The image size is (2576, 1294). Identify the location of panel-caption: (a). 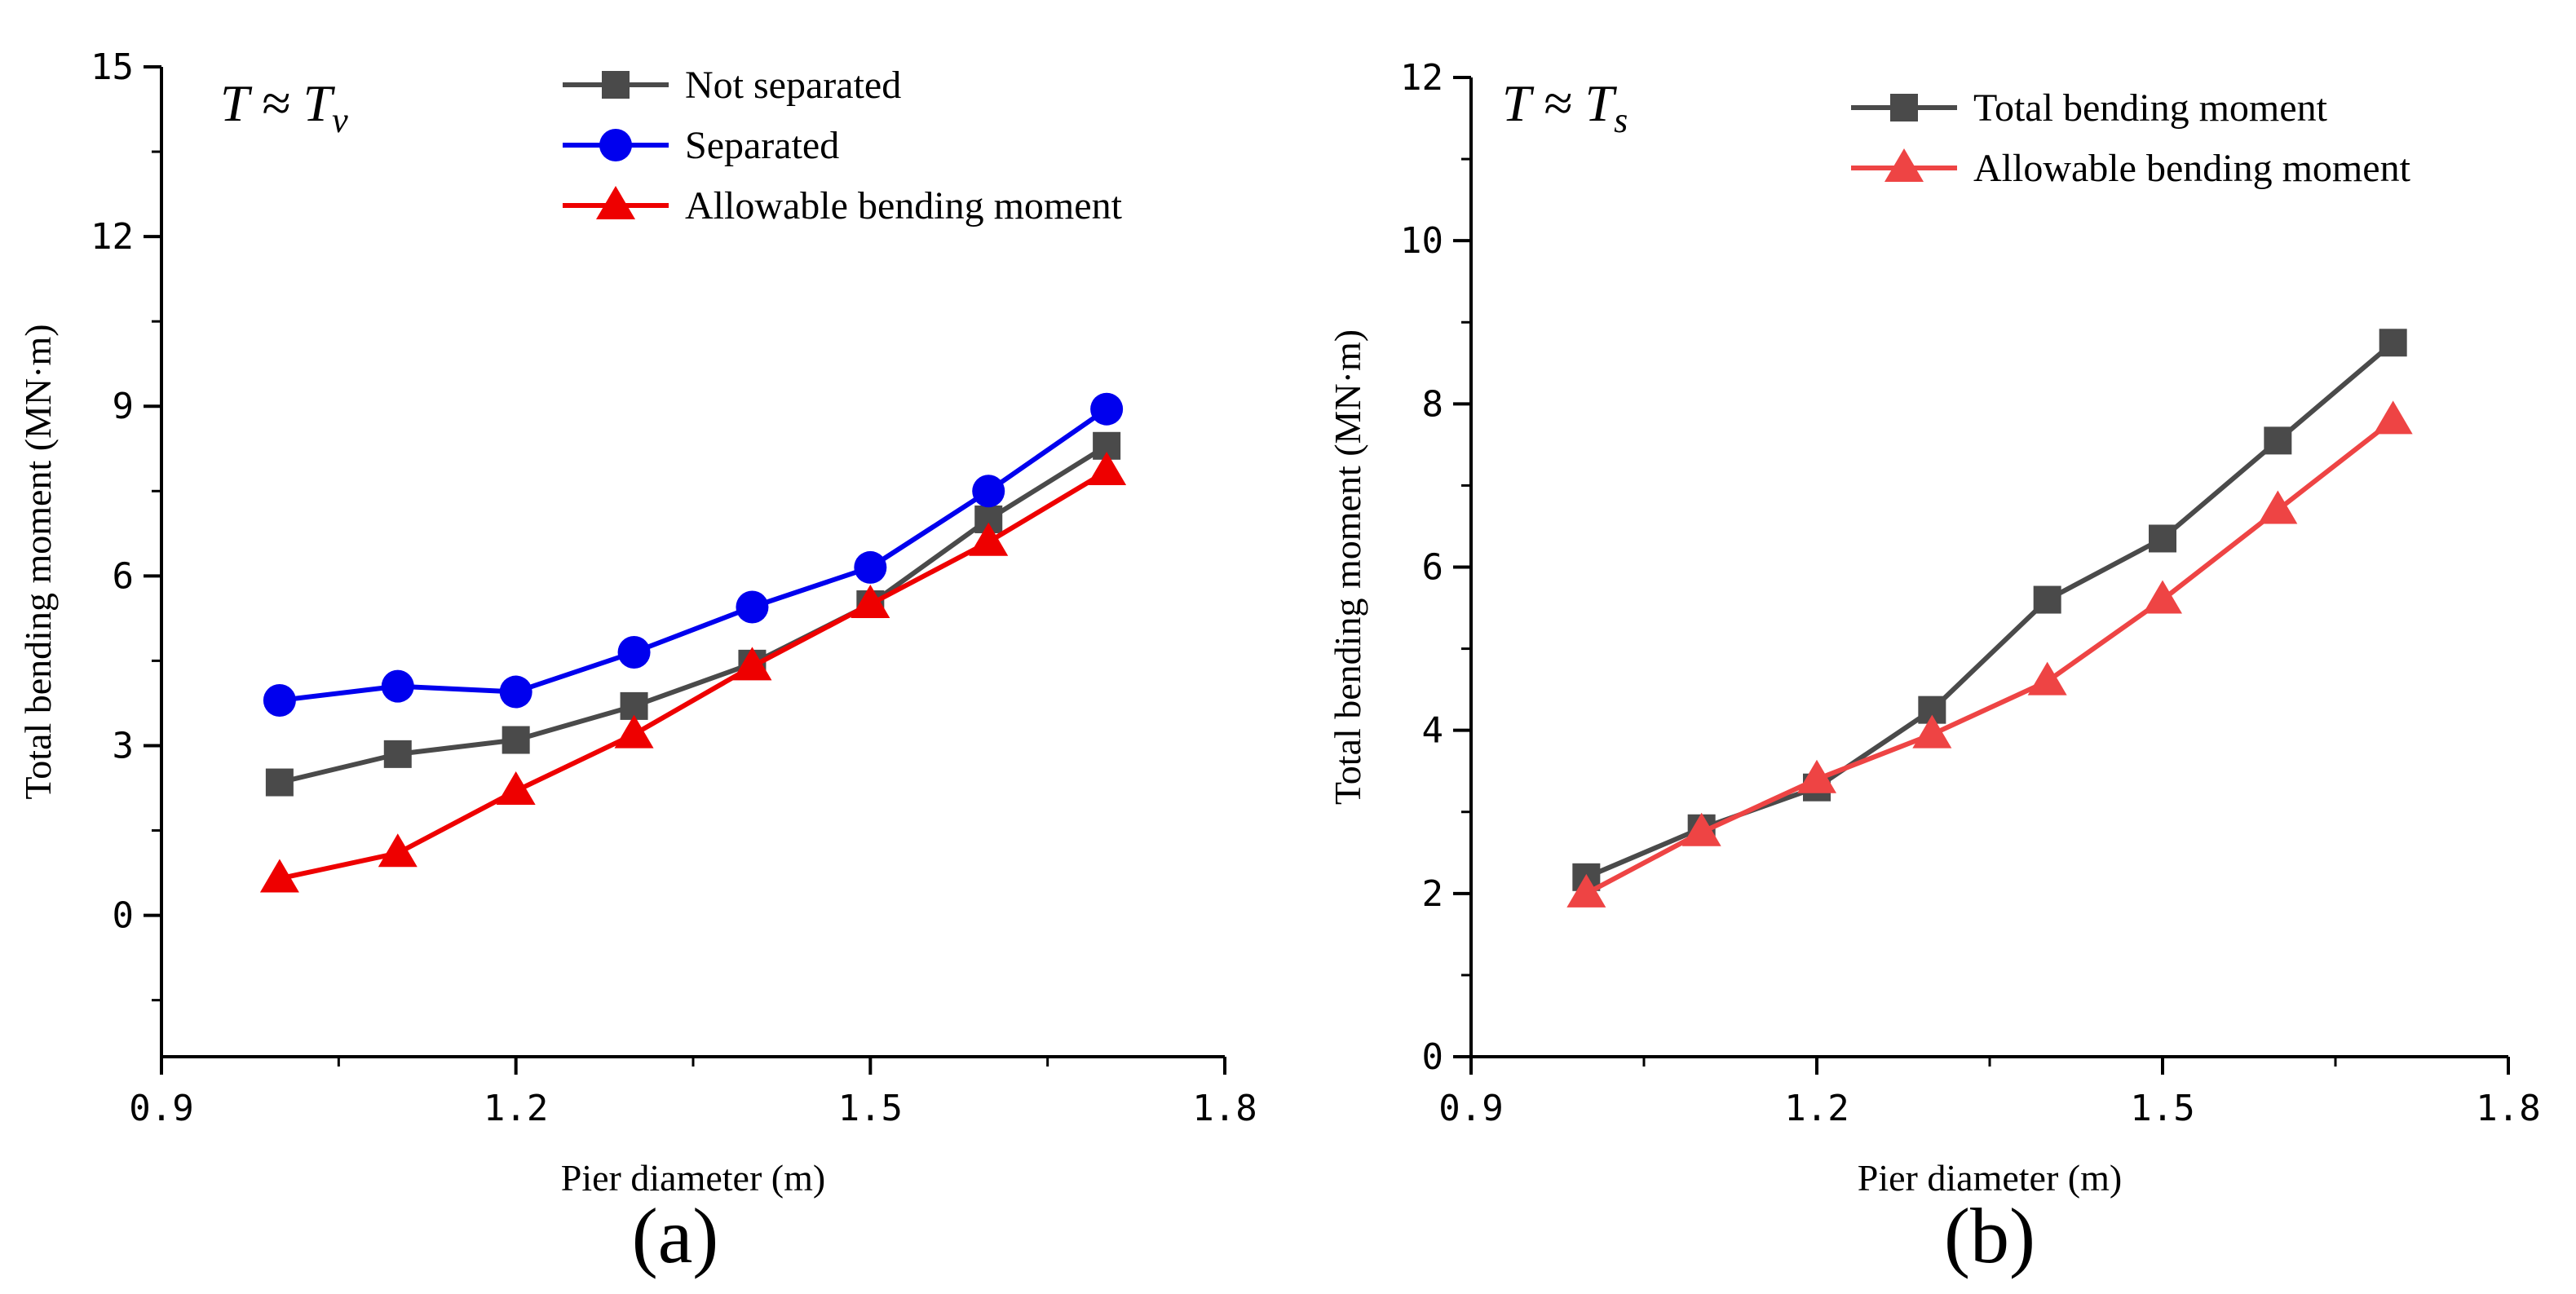
(675, 1235).